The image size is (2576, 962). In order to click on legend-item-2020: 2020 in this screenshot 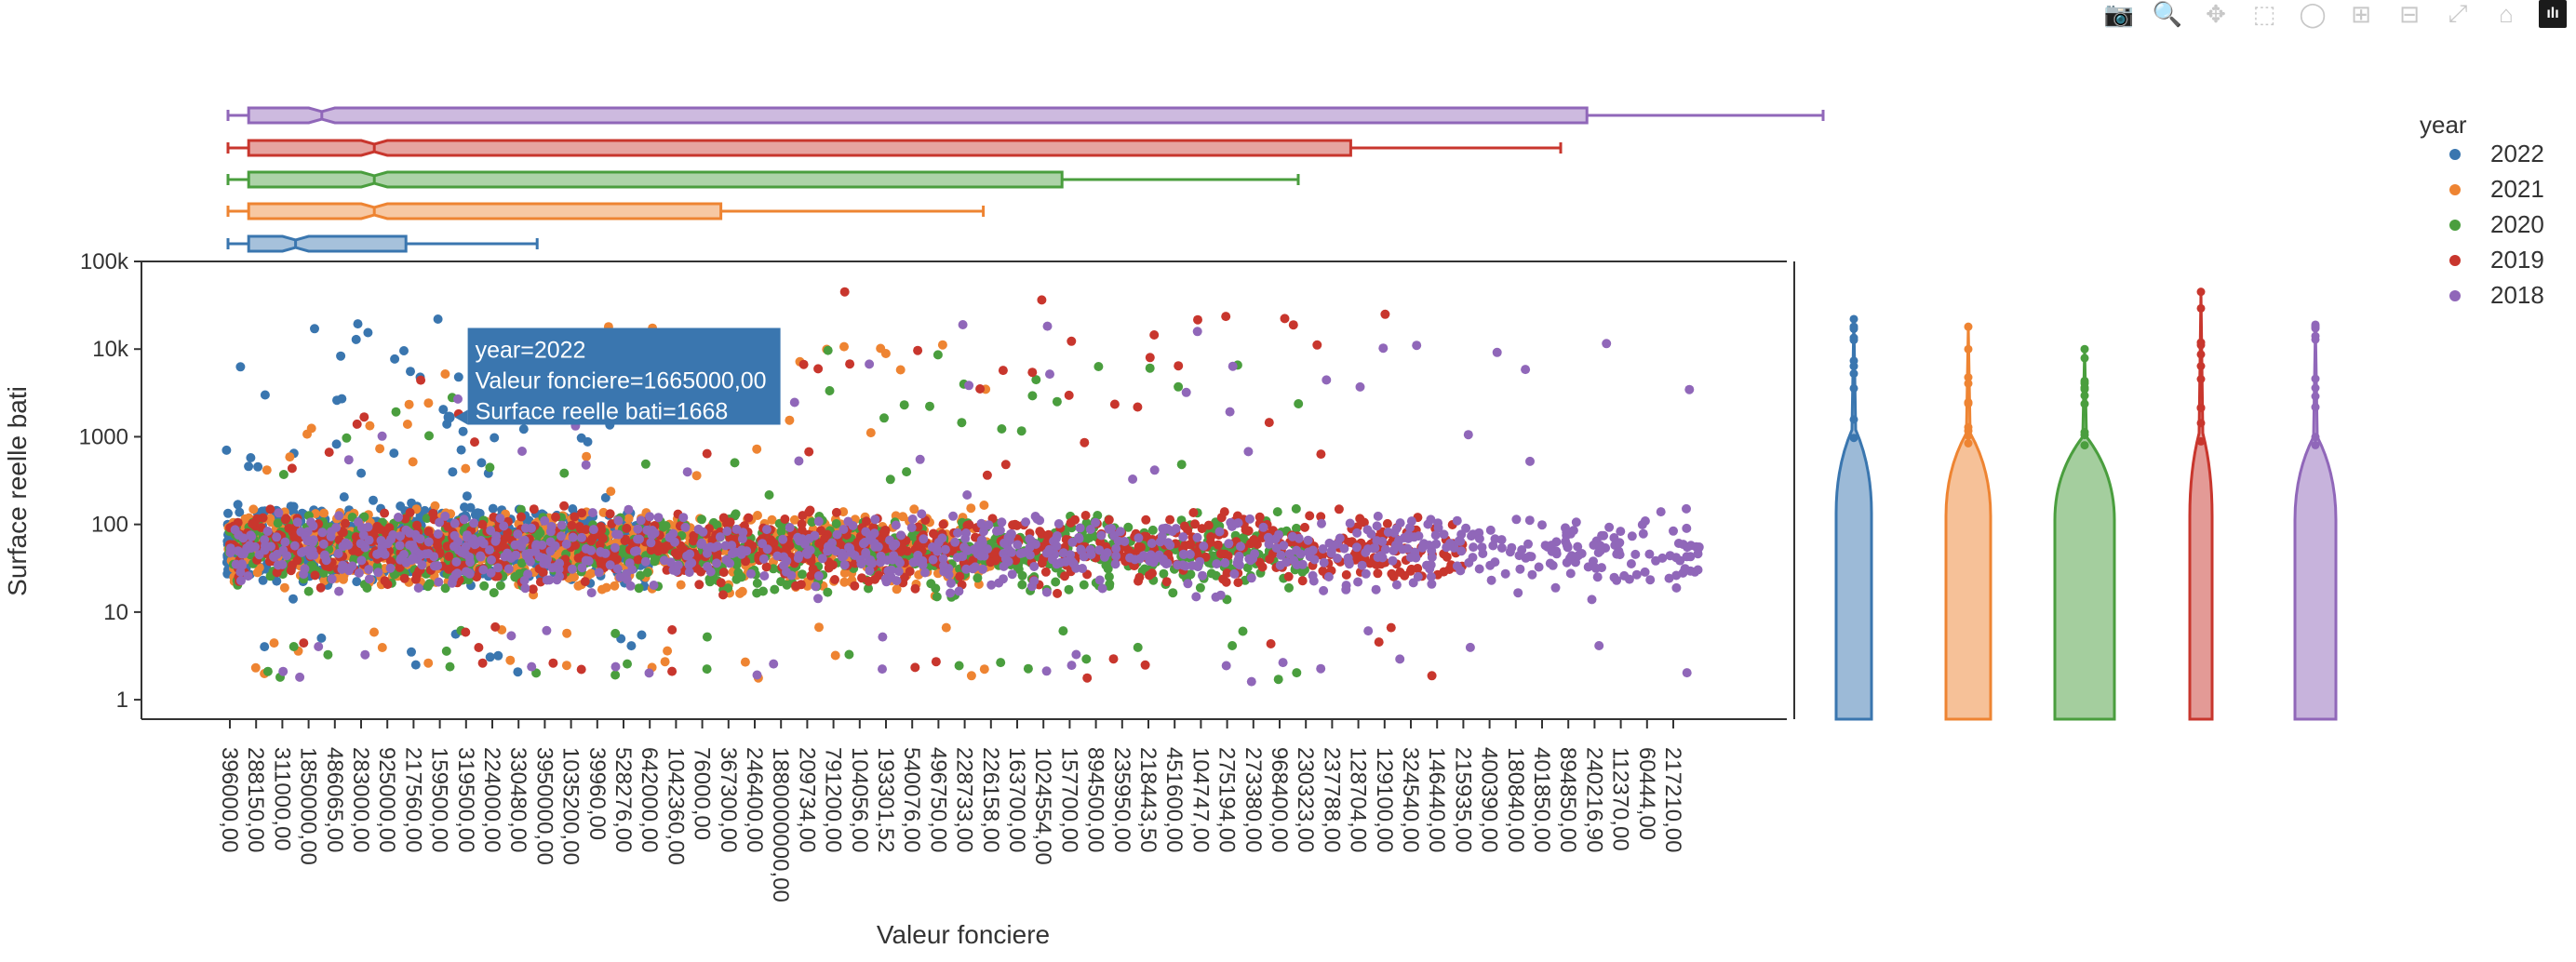, I will do `click(2496, 224)`.